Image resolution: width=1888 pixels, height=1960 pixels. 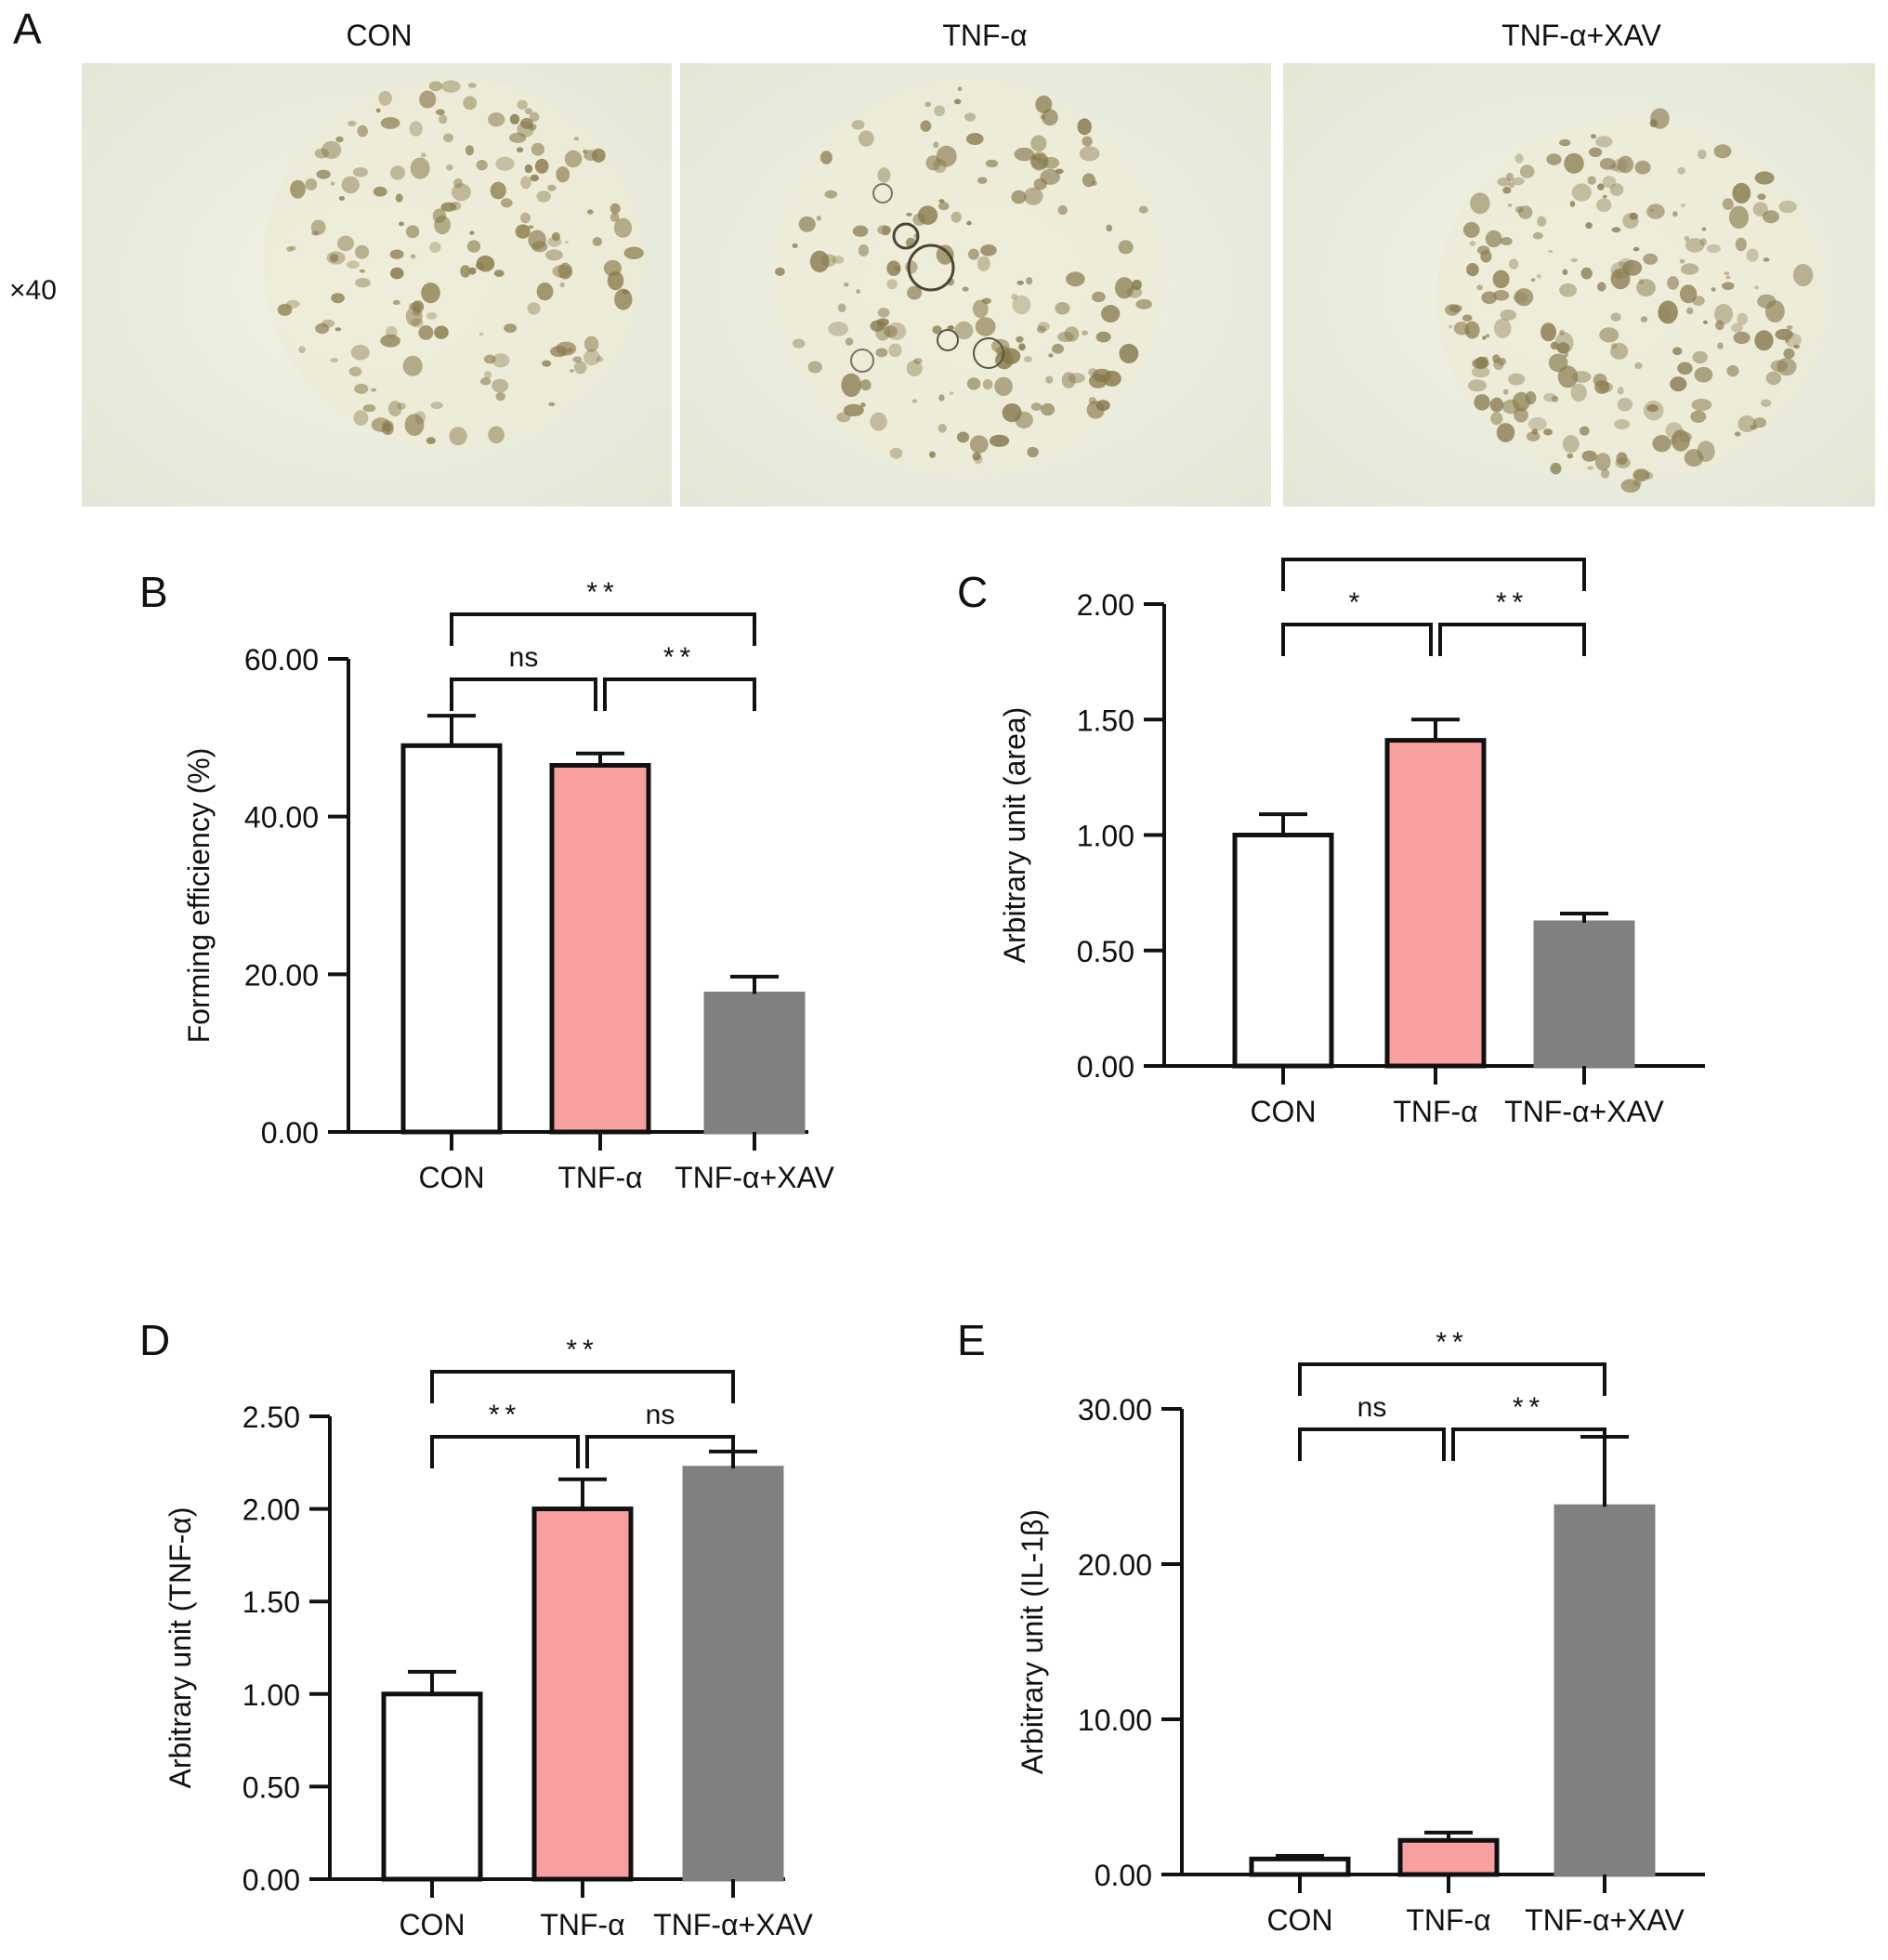 I want to click on y-axis-label: Arbitrary unit (area), so click(x=1015, y=836).